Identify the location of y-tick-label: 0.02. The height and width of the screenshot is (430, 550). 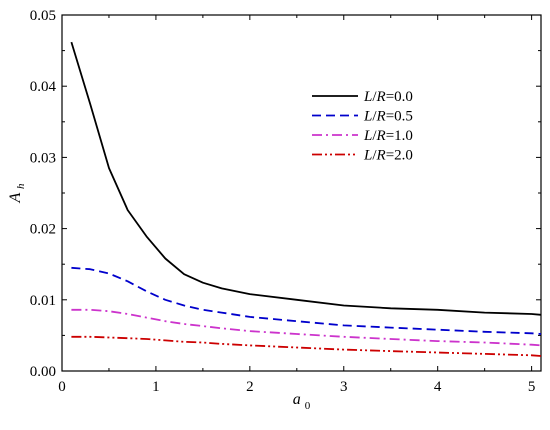
(43, 230).